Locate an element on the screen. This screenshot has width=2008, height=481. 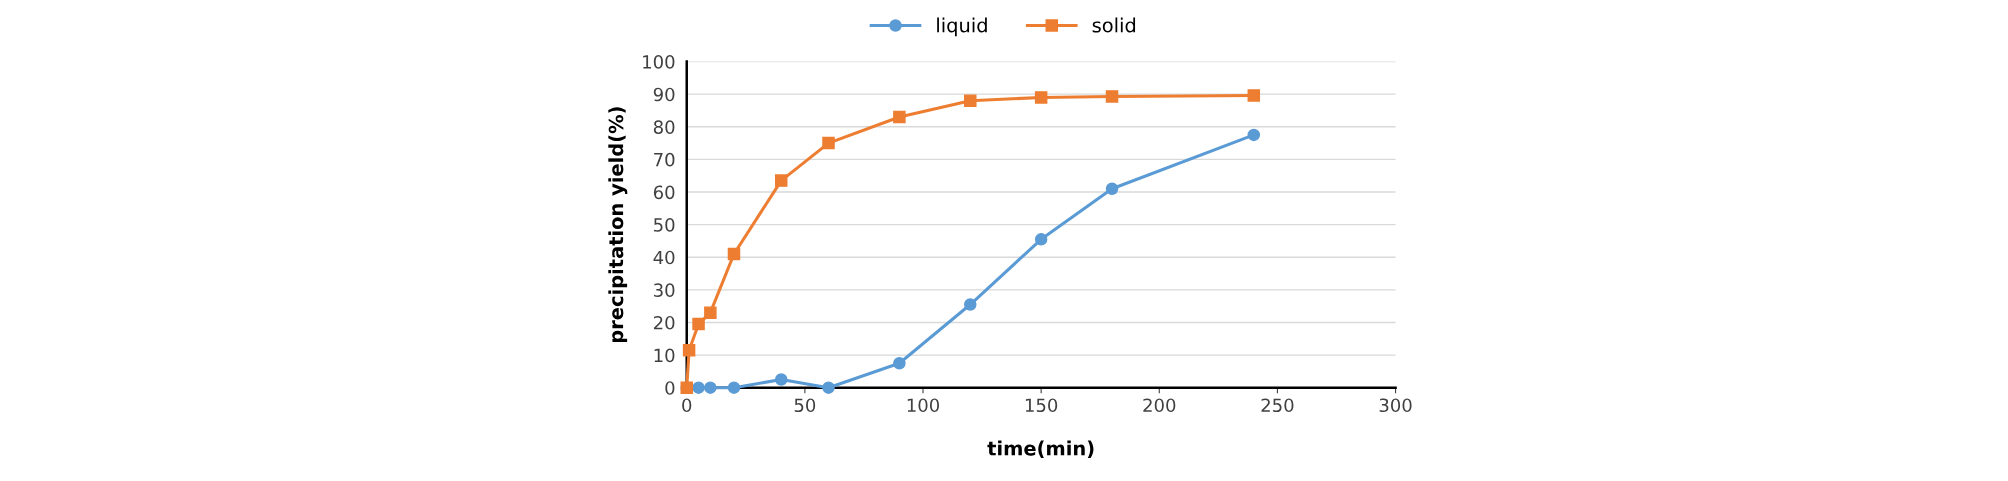
x-tick-label: 250 is located at coordinates (1277, 405).